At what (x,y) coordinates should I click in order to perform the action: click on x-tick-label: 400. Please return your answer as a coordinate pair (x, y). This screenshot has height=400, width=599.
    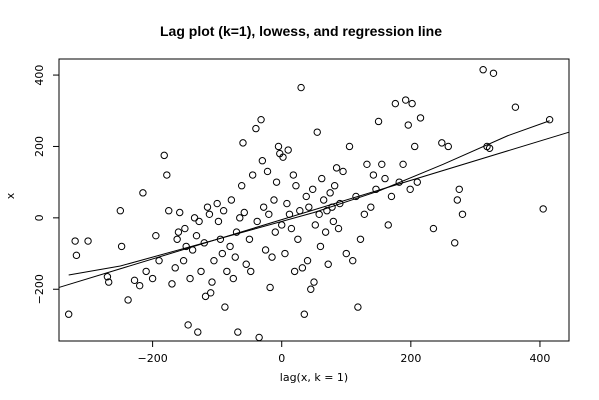
    Looking at the image, I should click on (539, 358).